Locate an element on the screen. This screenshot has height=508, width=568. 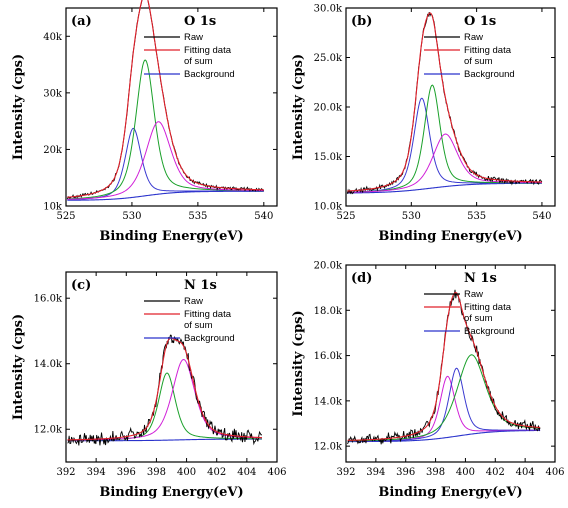
y-tick-label: 10k is located at coordinates (53, 207).